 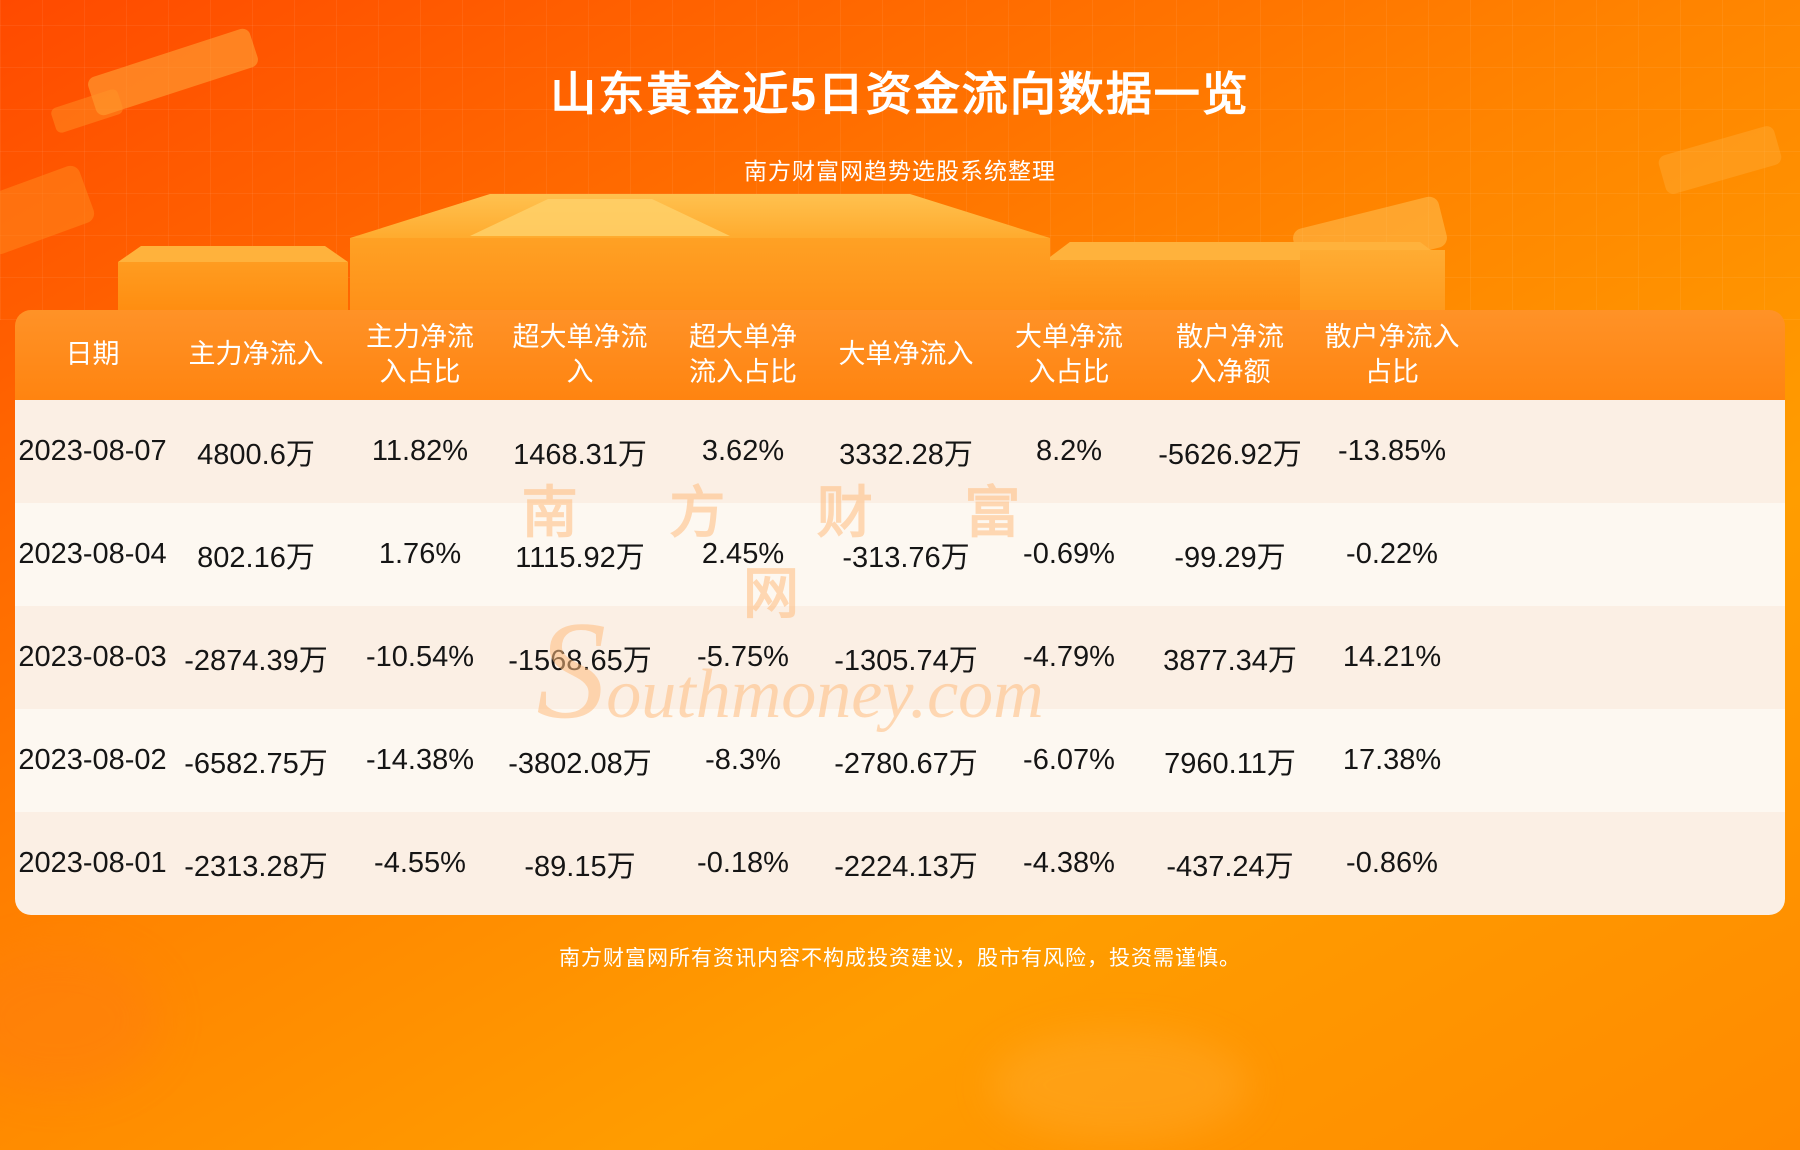 I want to click on column-header: 散户净流入净额, so click(x=1230, y=354).